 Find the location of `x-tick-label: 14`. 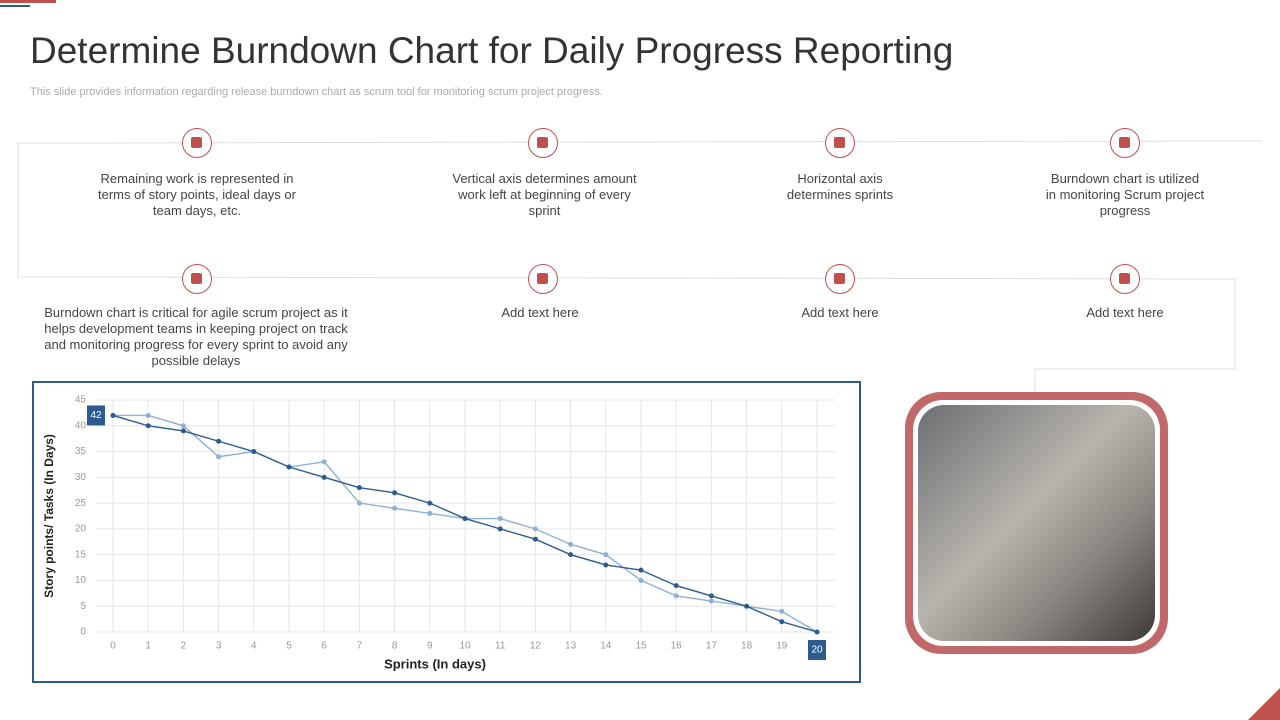

x-tick-label: 14 is located at coordinates (606, 646).